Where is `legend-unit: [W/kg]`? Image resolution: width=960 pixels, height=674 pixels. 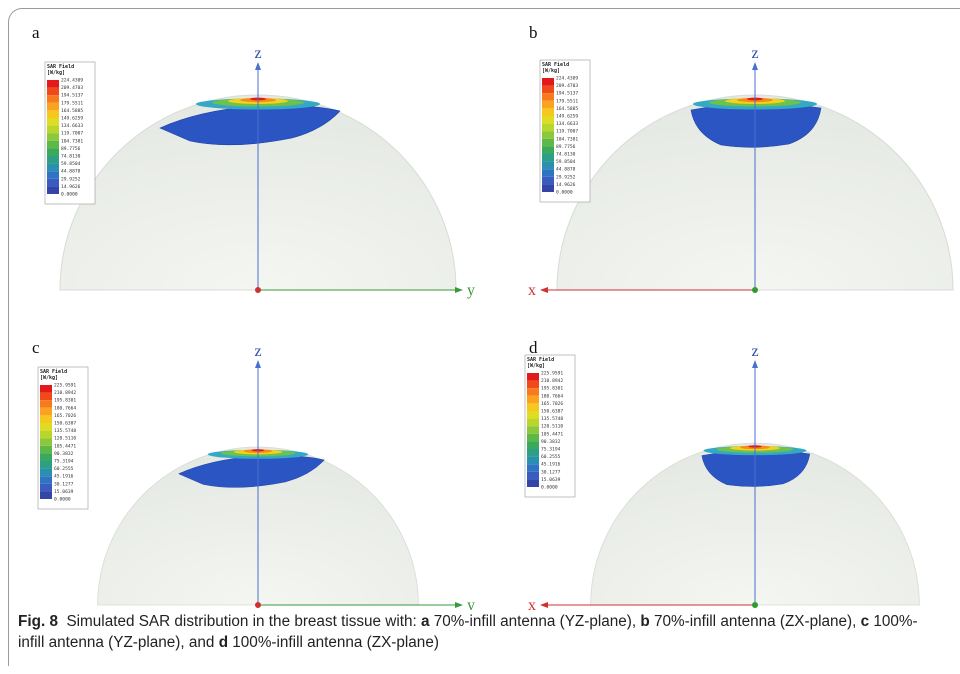 legend-unit: [W/kg] is located at coordinates (551, 71).